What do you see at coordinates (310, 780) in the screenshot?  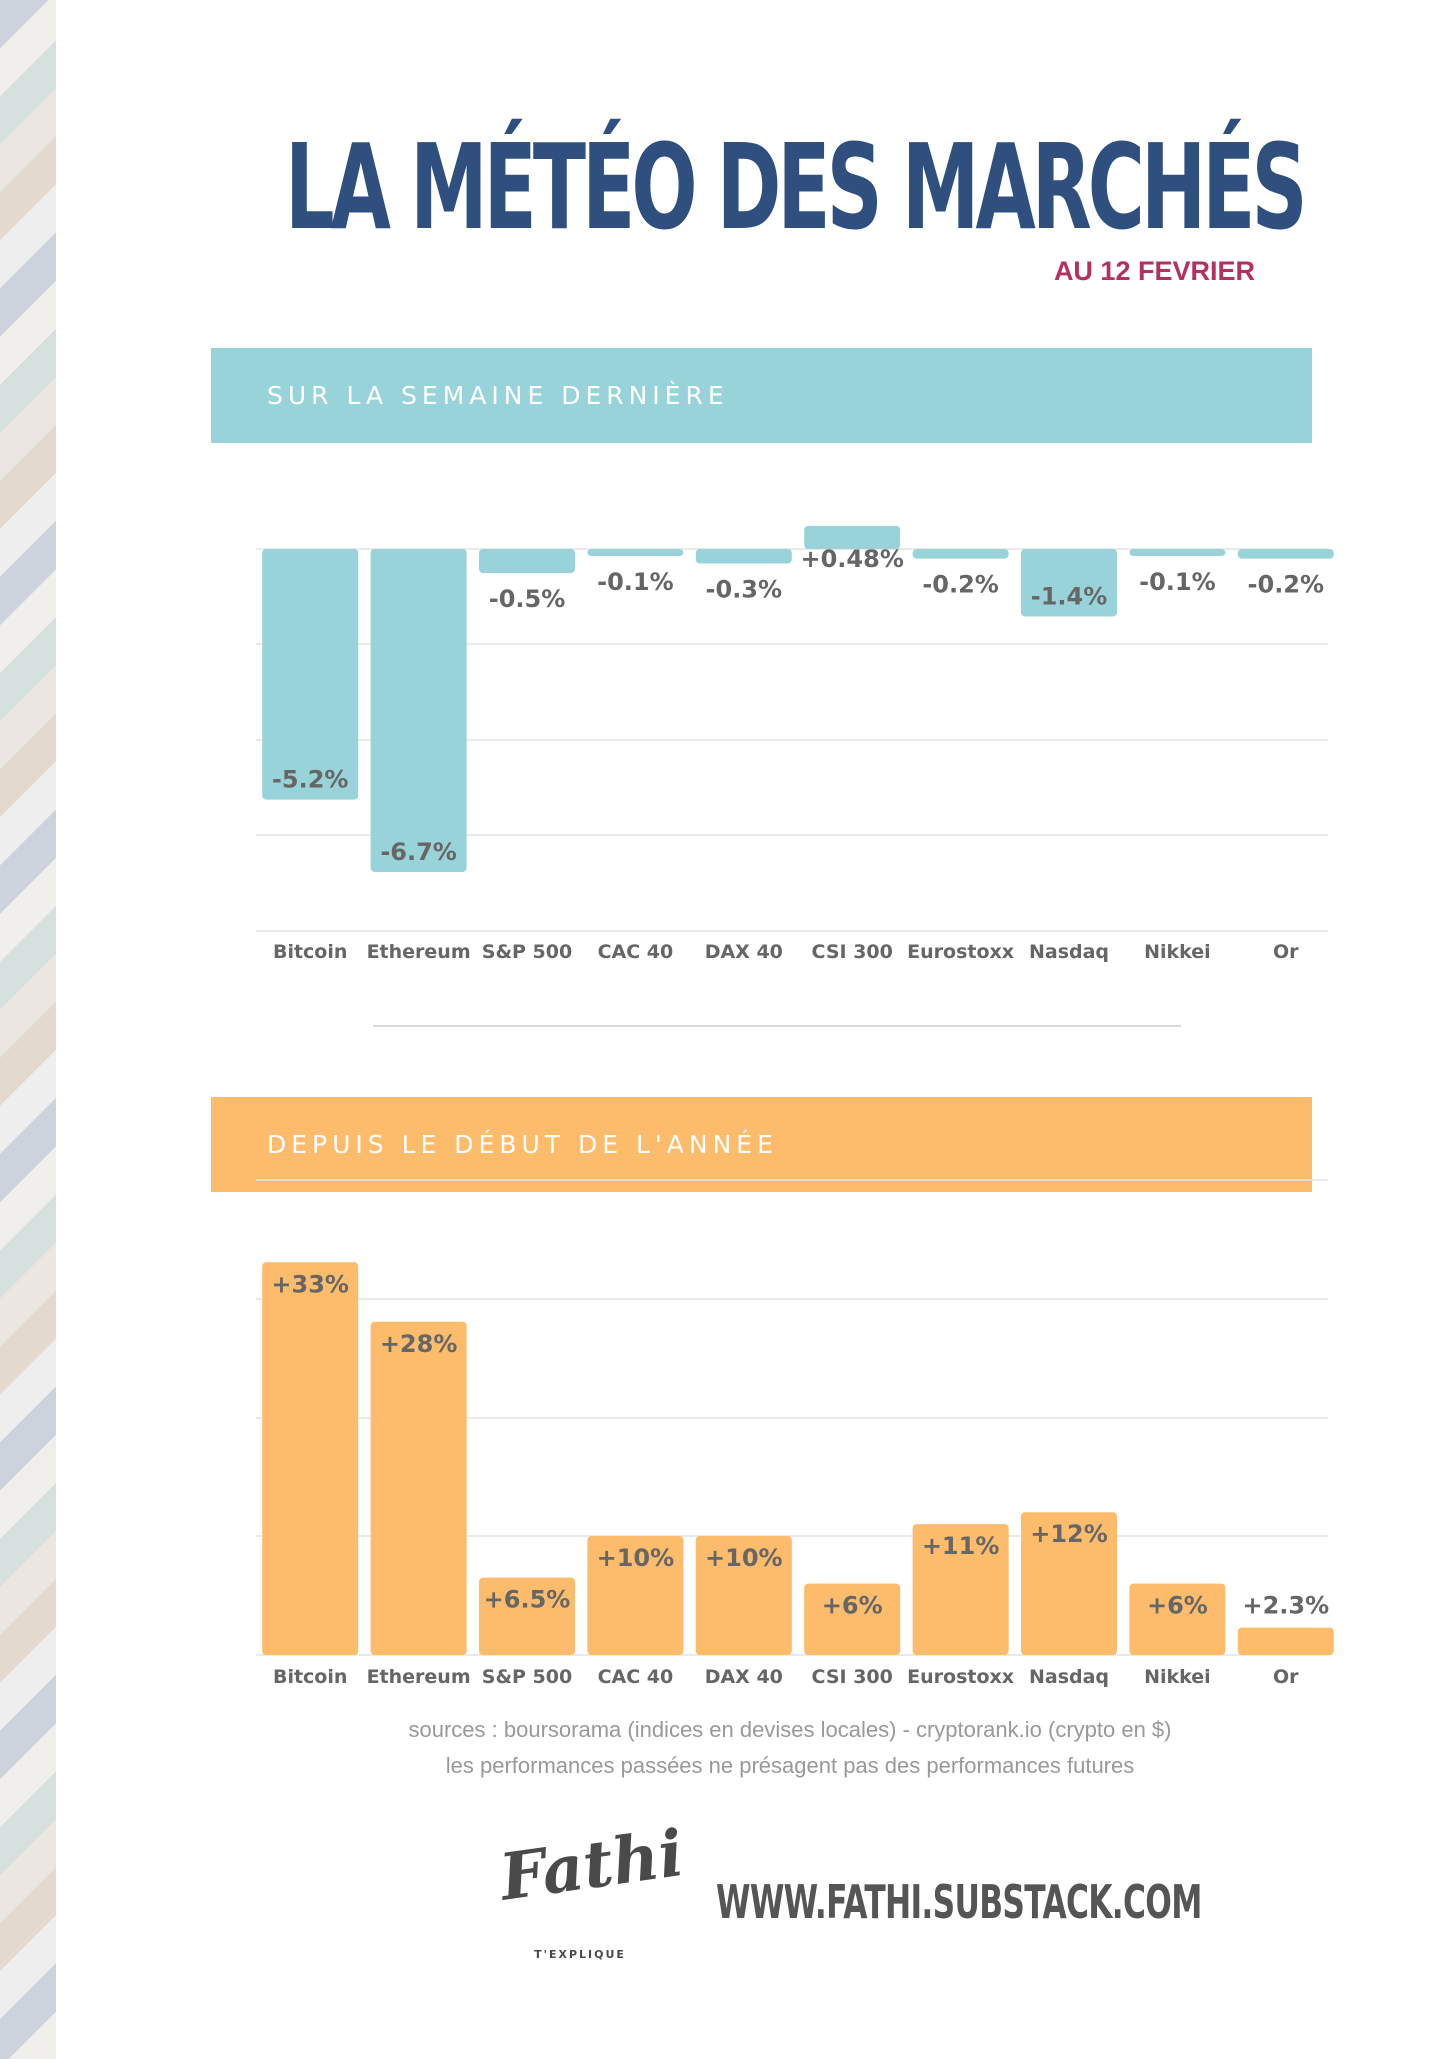 I see `week-value-label-0: -5.2%` at bounding box center [310, 780].